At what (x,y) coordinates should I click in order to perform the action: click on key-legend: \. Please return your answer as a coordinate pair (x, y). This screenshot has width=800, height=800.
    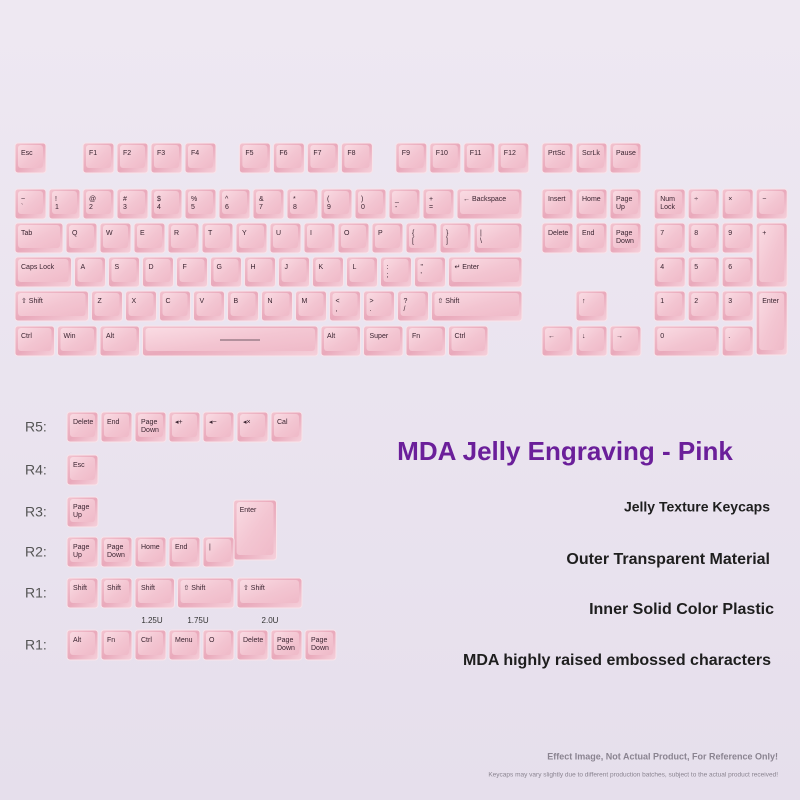
    Looking at the image, I should click on (481, 241).